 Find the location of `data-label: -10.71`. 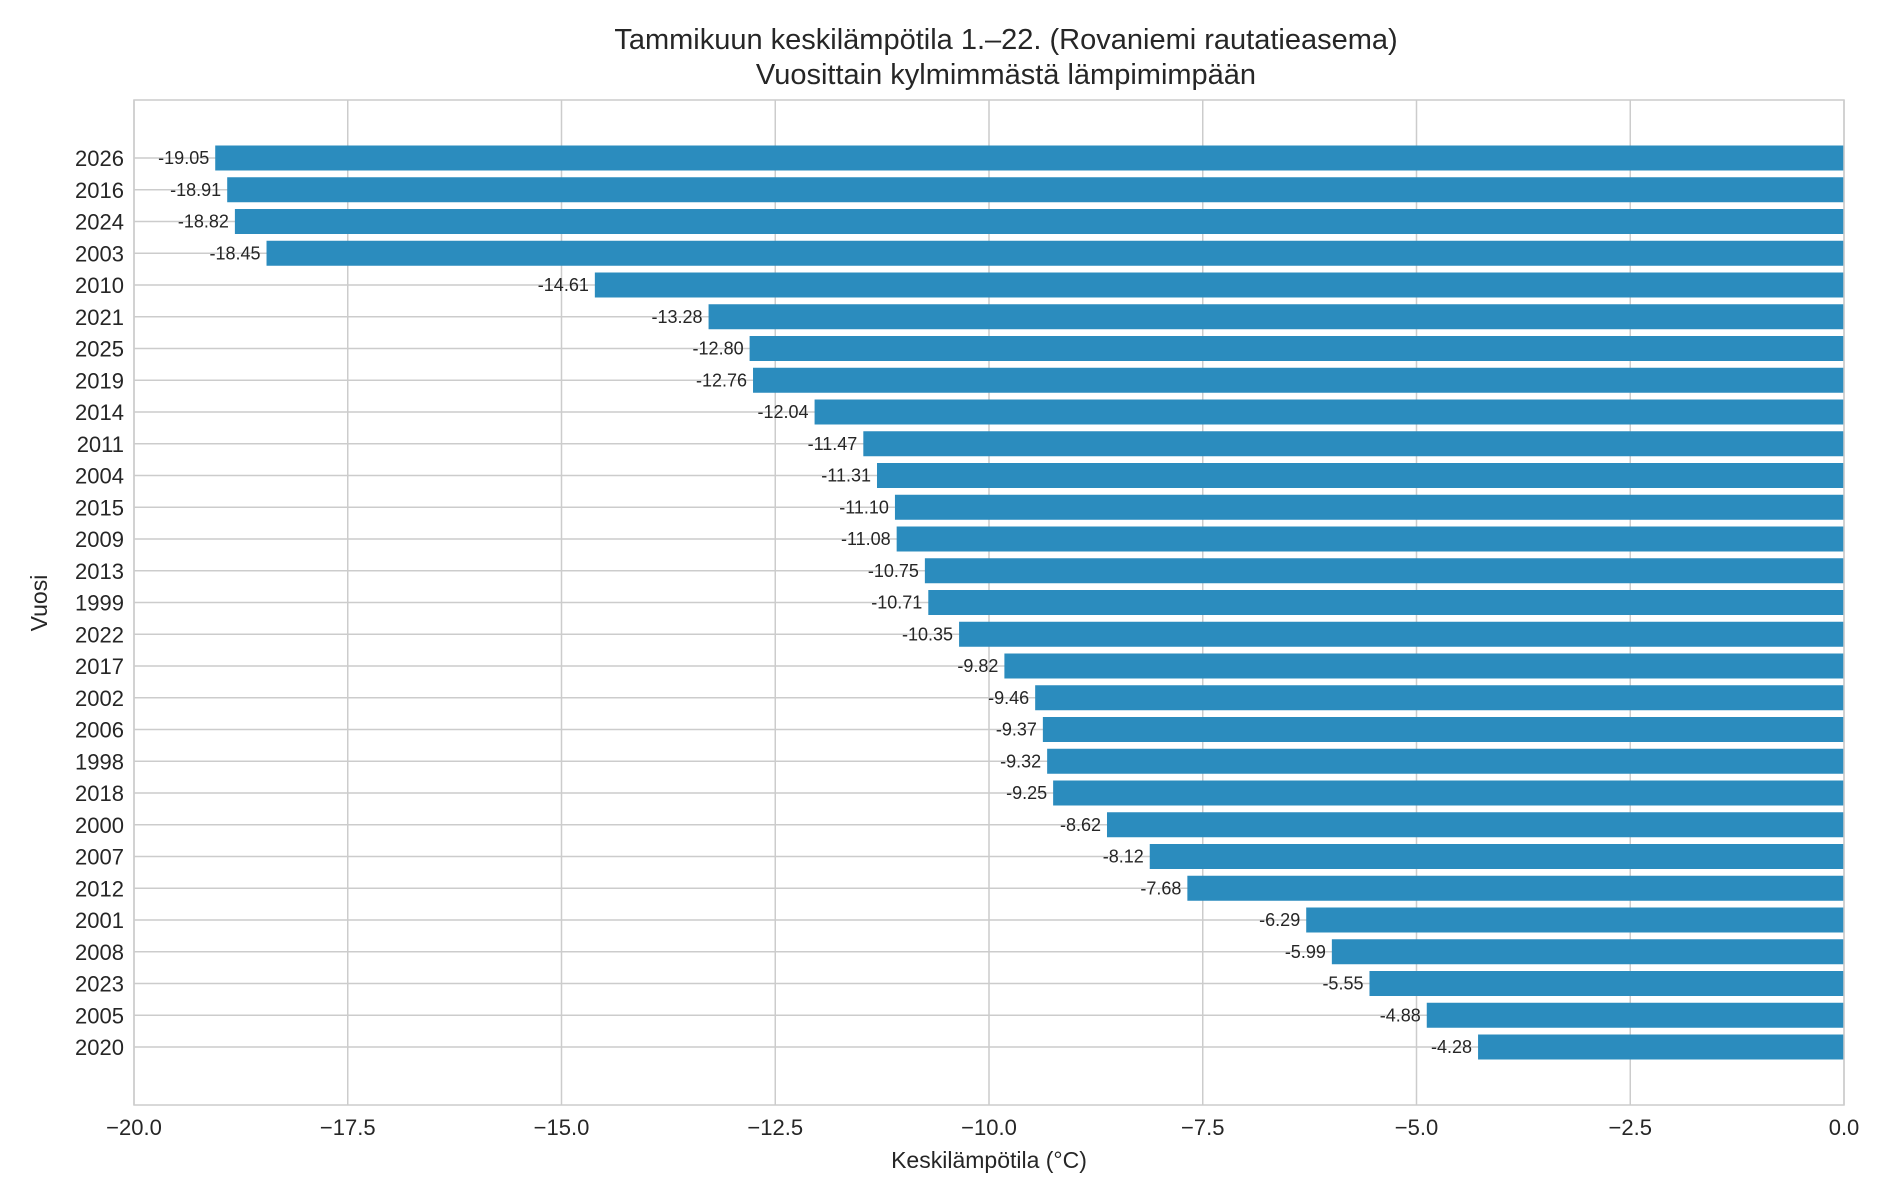

data-label: -10.71 is located at coordinates (896, 603).